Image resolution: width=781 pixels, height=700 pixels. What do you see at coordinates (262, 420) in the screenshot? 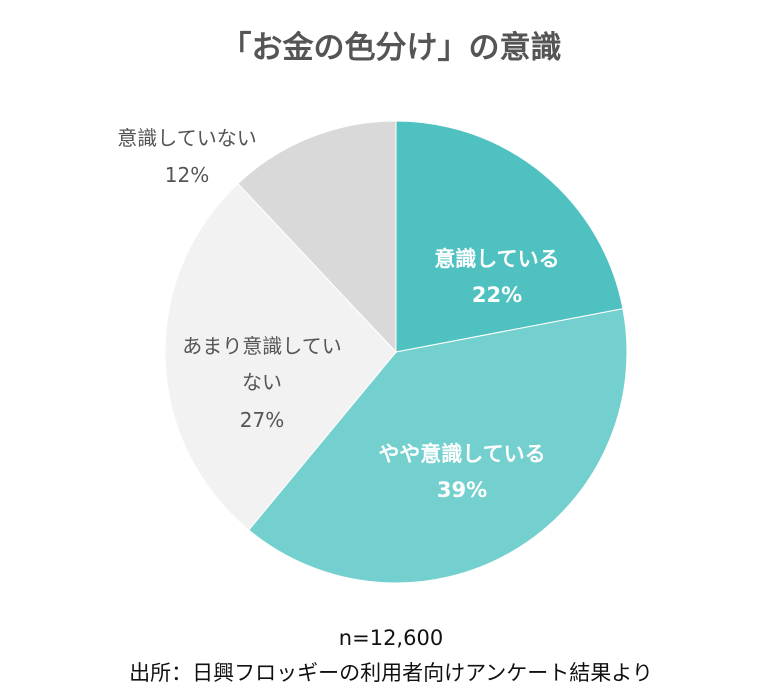
I see `slice-3-value: 27%` at bounding box center [262, 420].